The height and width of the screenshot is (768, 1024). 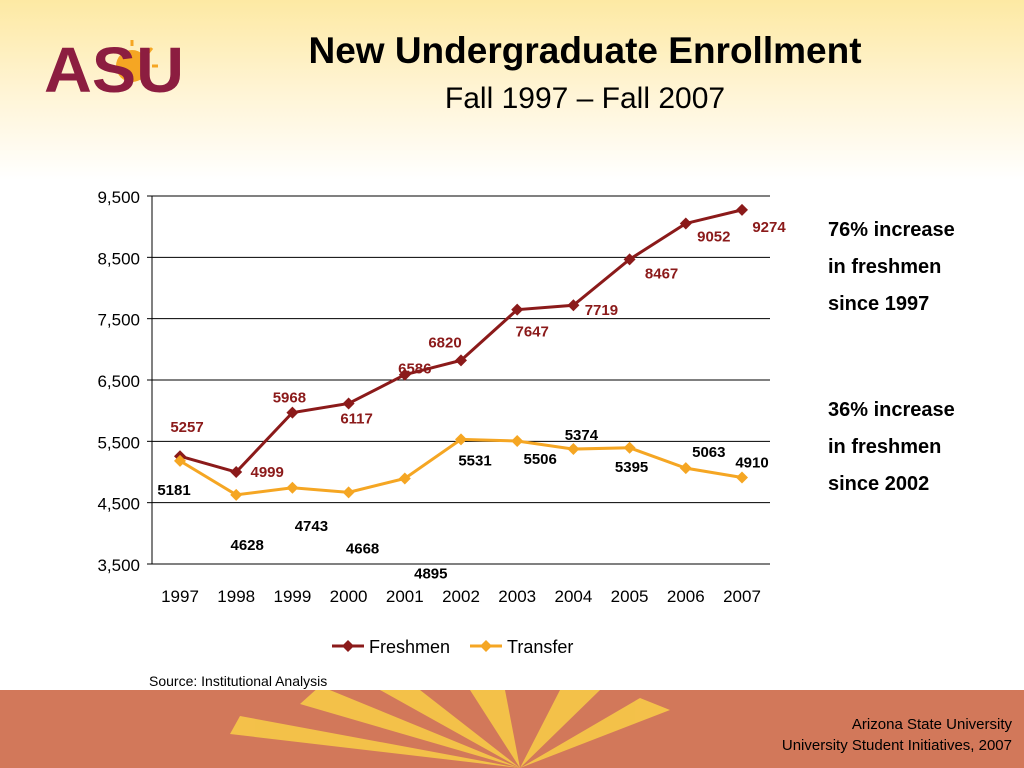 What do you see at coordinates (517, 596) in the screenshot?
I see `x-tick-label: 2003` at bounding box center [517, 596].